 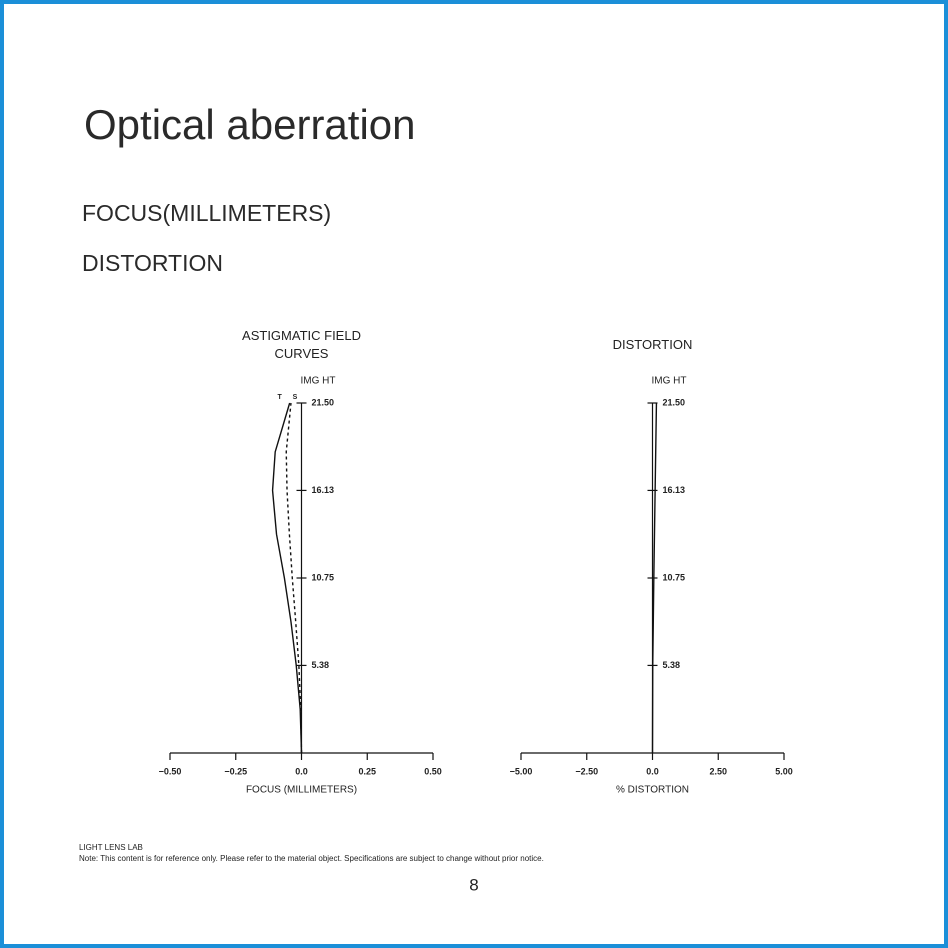 What do you see at coordinates (521, 771) in the screenshot?
I see `x-tick-label: −5.00` at bounding box center [521, 771].